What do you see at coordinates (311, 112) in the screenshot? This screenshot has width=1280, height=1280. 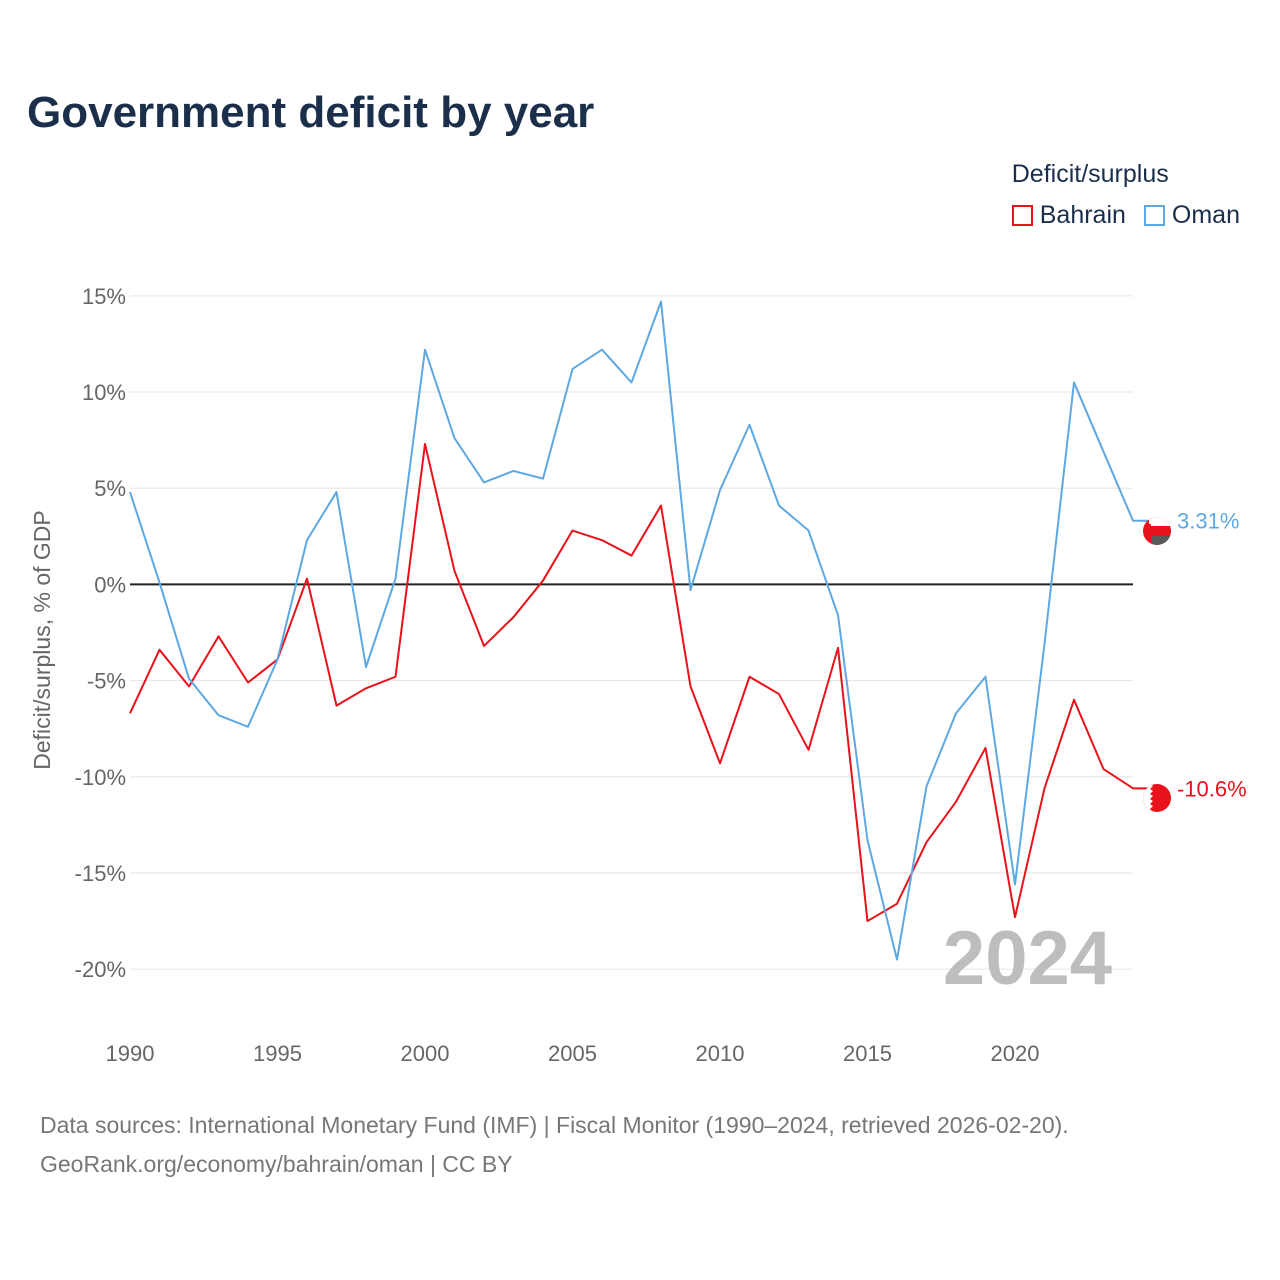 I see `chart-title: Government deficit by year` at bounding box center [311, 112].